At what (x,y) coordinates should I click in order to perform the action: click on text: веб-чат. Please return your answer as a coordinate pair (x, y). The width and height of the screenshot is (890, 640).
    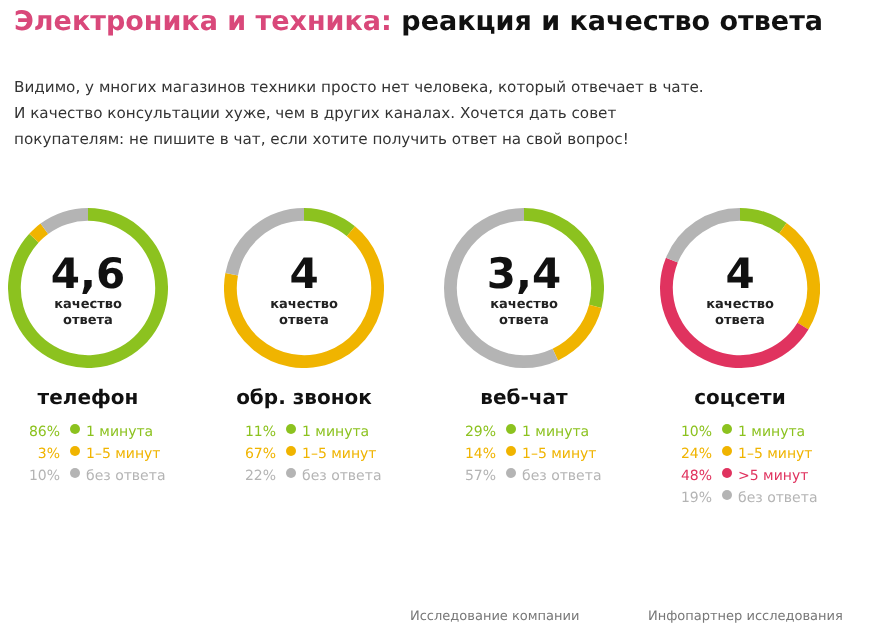
    Looking at the image, I should click on (524, 399).